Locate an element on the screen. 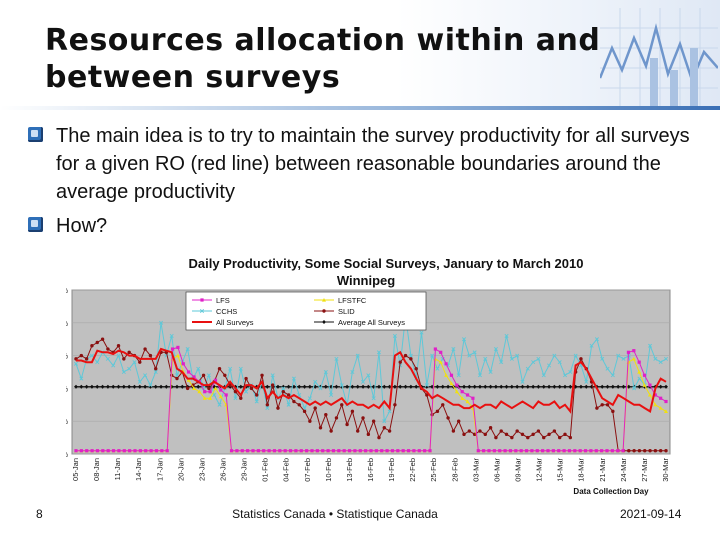 This screenshot has height=540, width=720. x-tick-label: 27-Mar is located at coordinates (644, 470).